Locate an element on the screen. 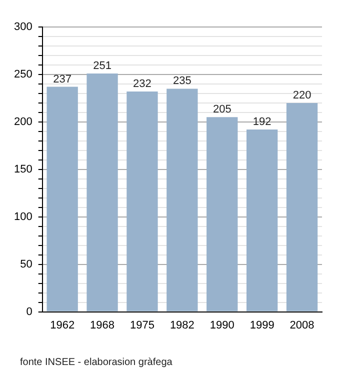  y-tick-label: 100 is located at coordinates (23, 216).